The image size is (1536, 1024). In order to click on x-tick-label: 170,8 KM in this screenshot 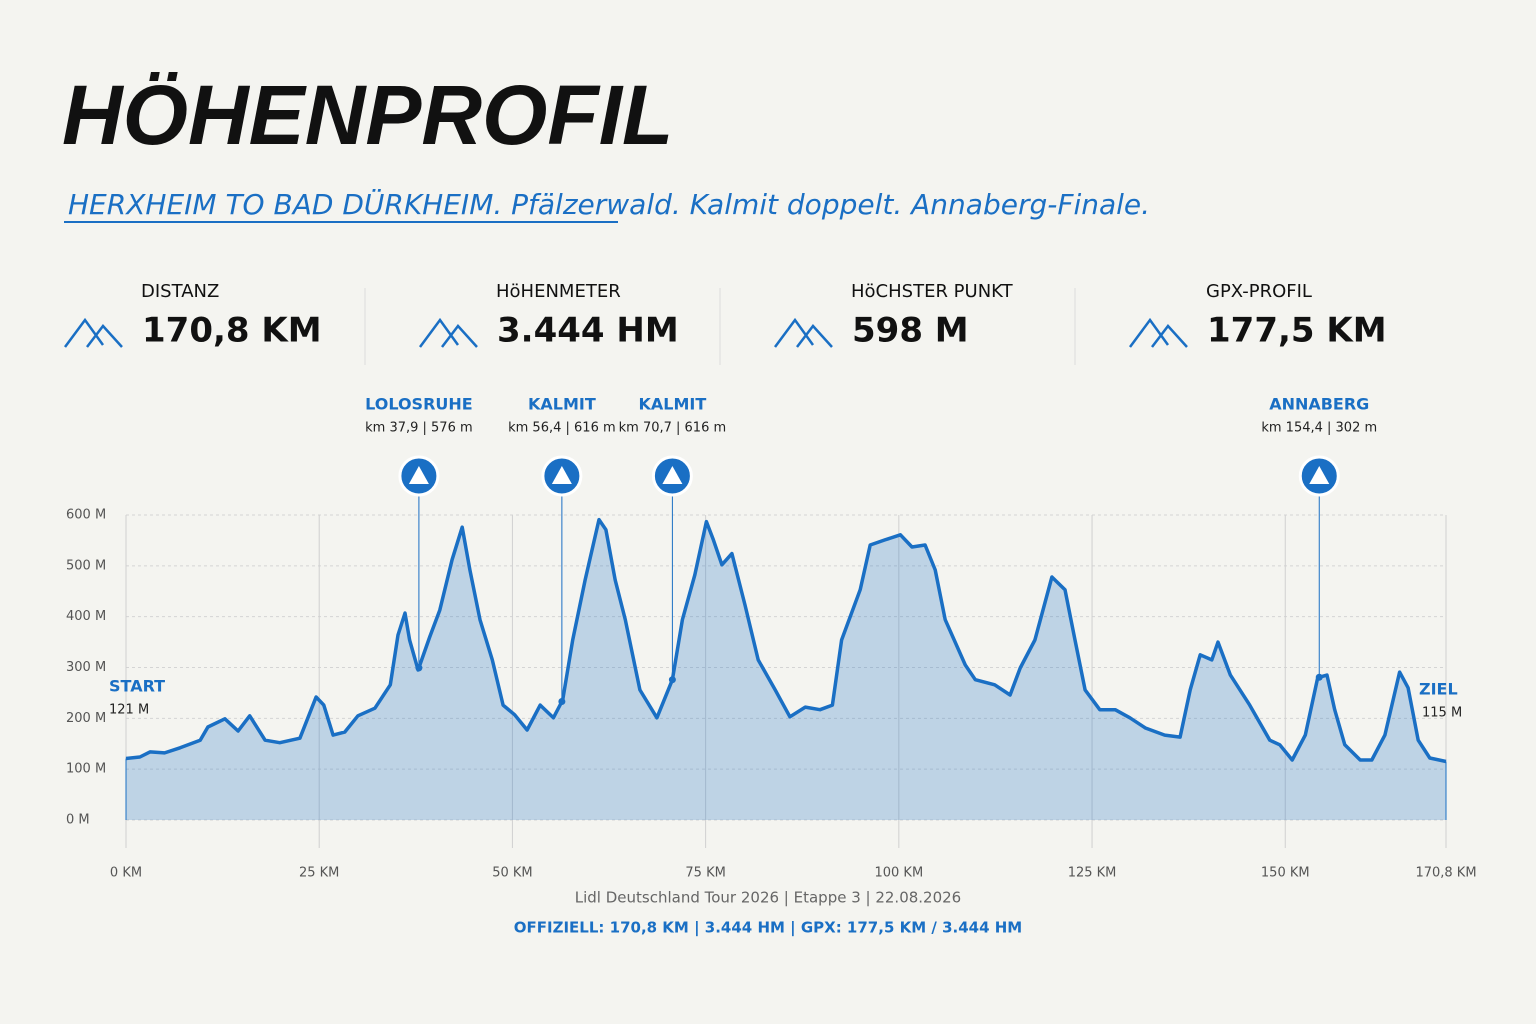, I will do `click(1445, 873)`.